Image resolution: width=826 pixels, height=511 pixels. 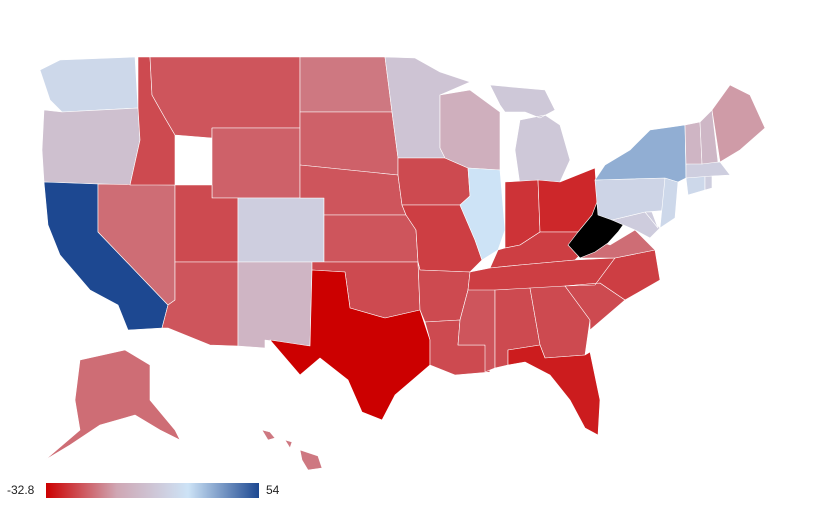 What do you see at coordinates (350, 345) in the screenshot?
I see `state-tx` at bounding box center [350, 345].